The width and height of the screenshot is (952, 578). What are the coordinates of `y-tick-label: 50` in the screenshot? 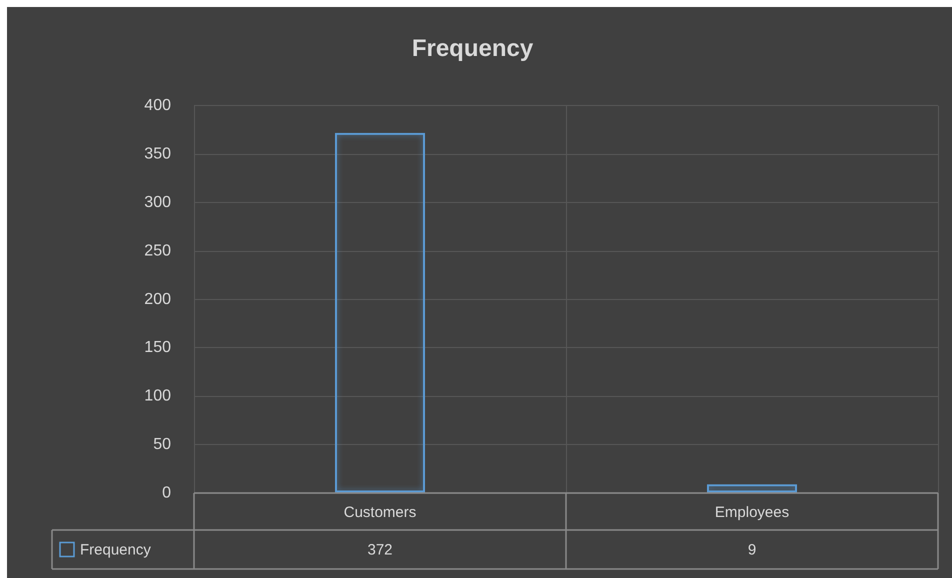 It's located at (162, 445).